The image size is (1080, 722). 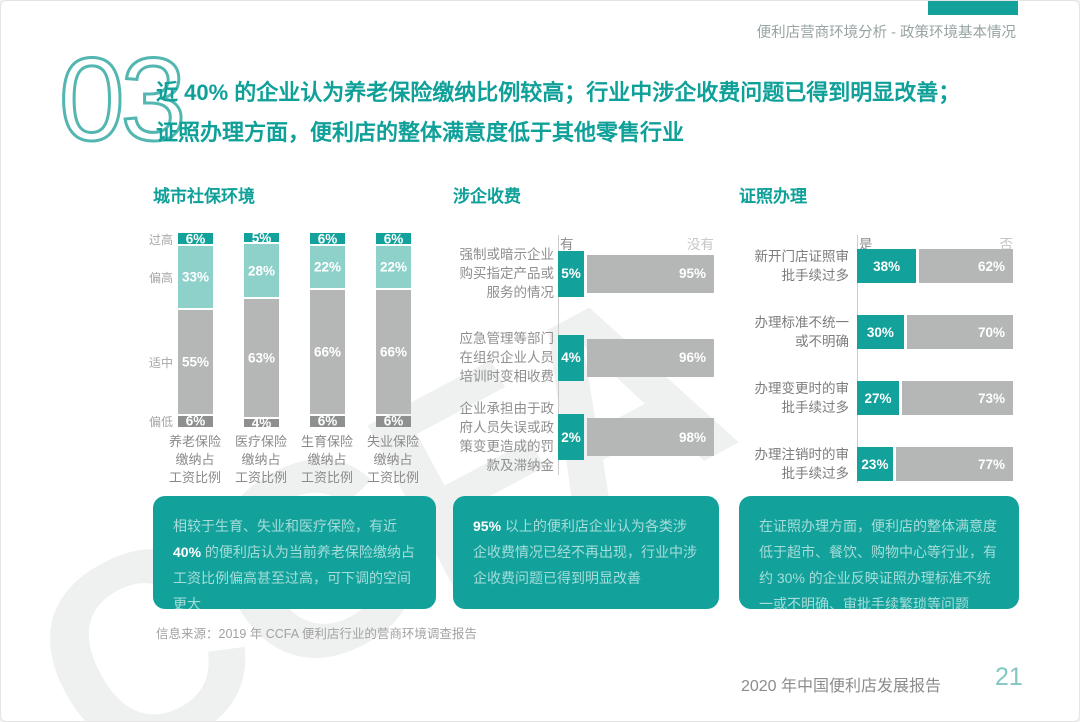 What do you see at coordinates (285, 526) in the screenshot?
I see `insight-text: 相较于生育、失业和医疗保险，有近` at bounding box center [285, 526].